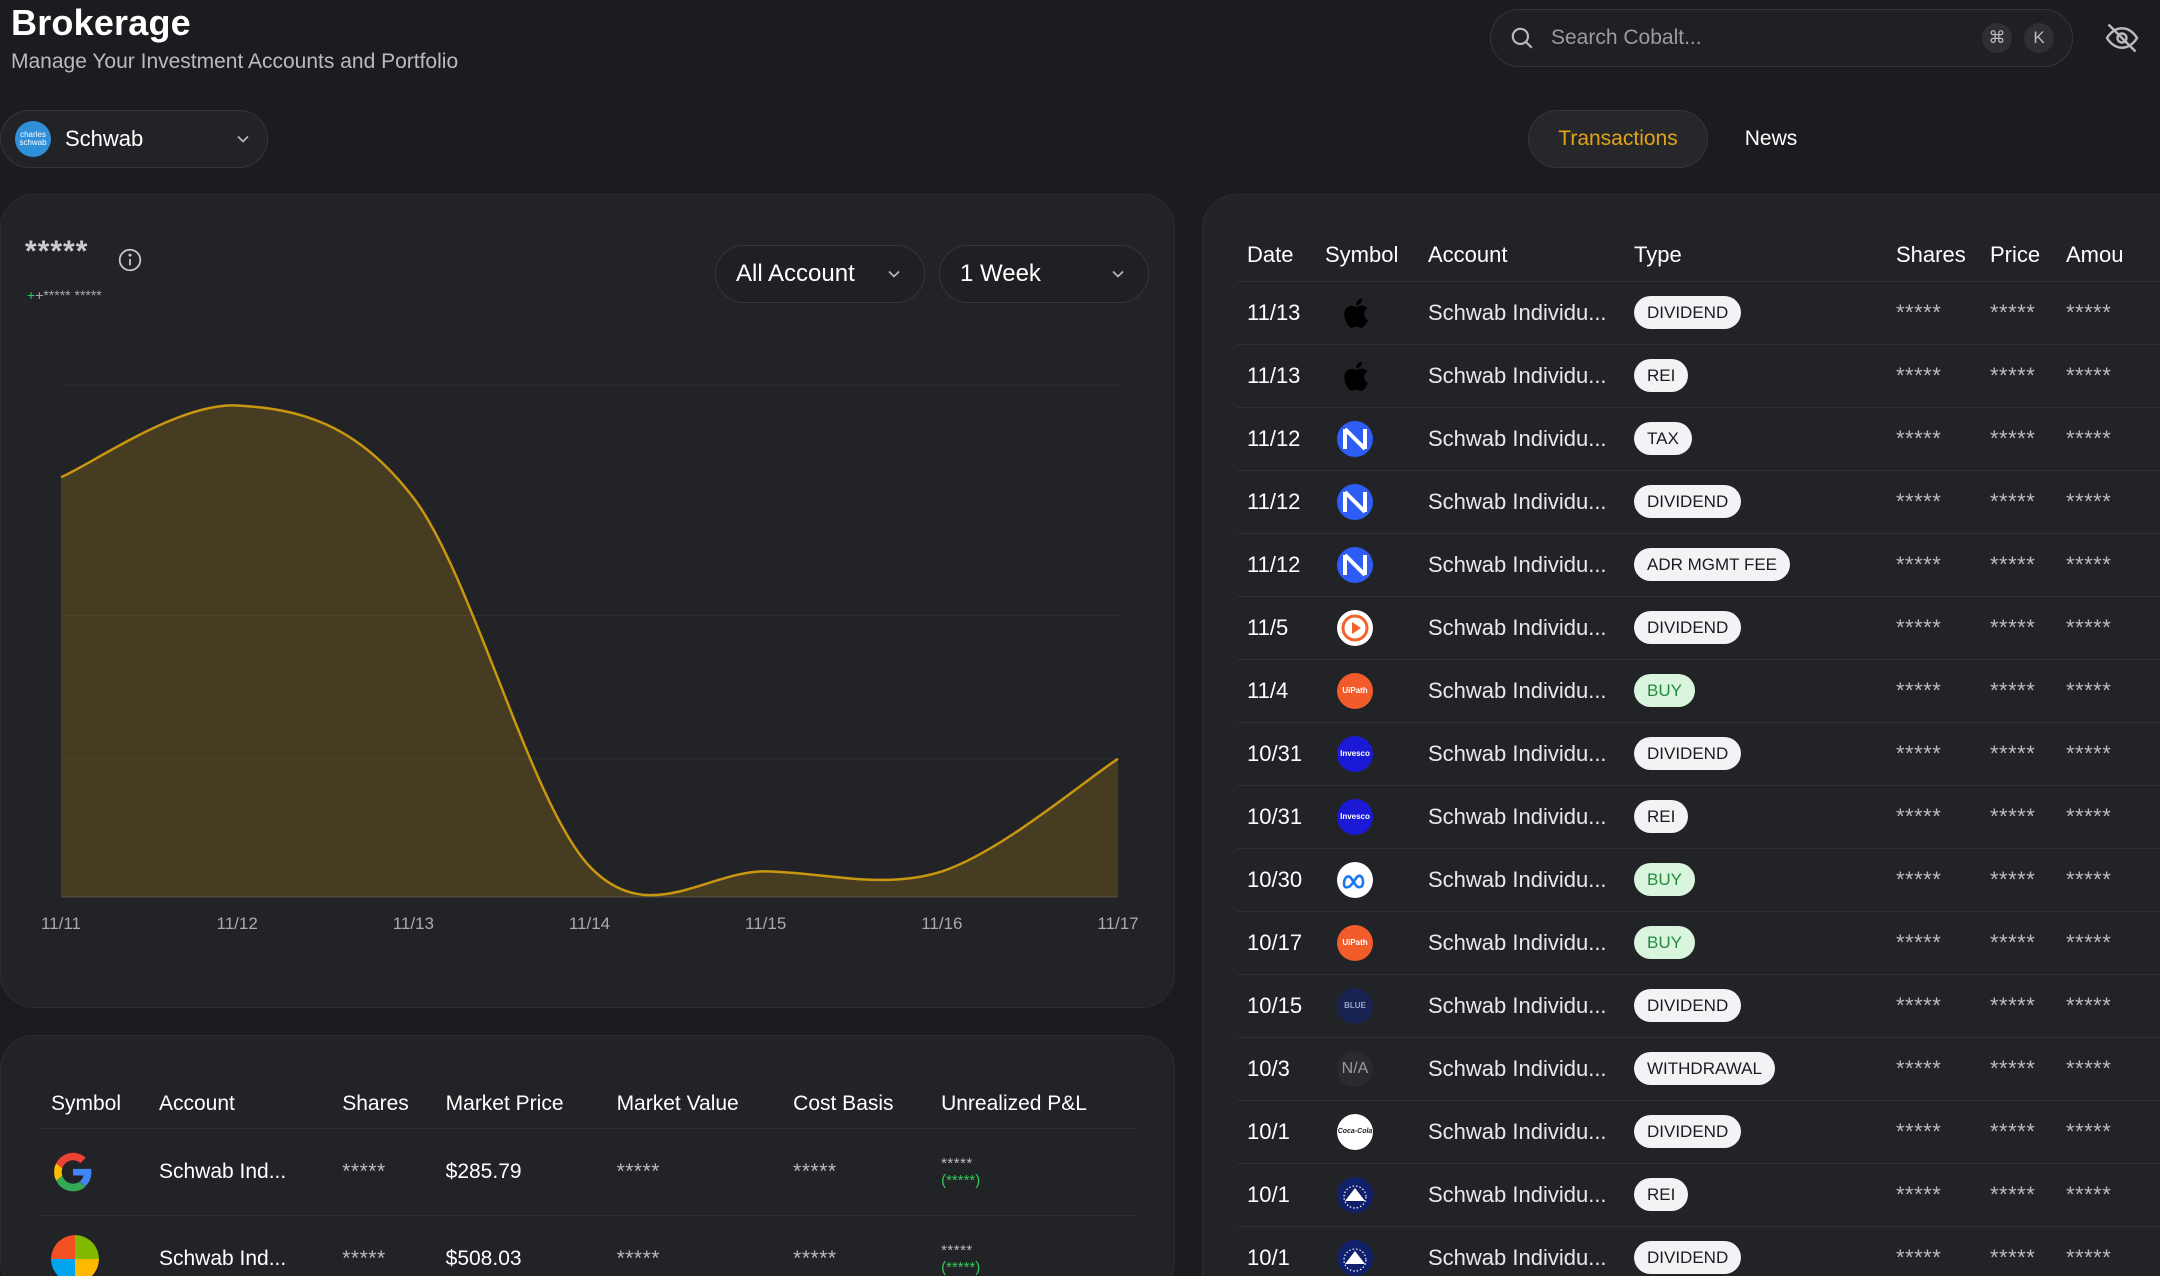 The width and height of the screenshot is (2160, 1276). I want to click on holding-shares: *****, so click(382, 1172).